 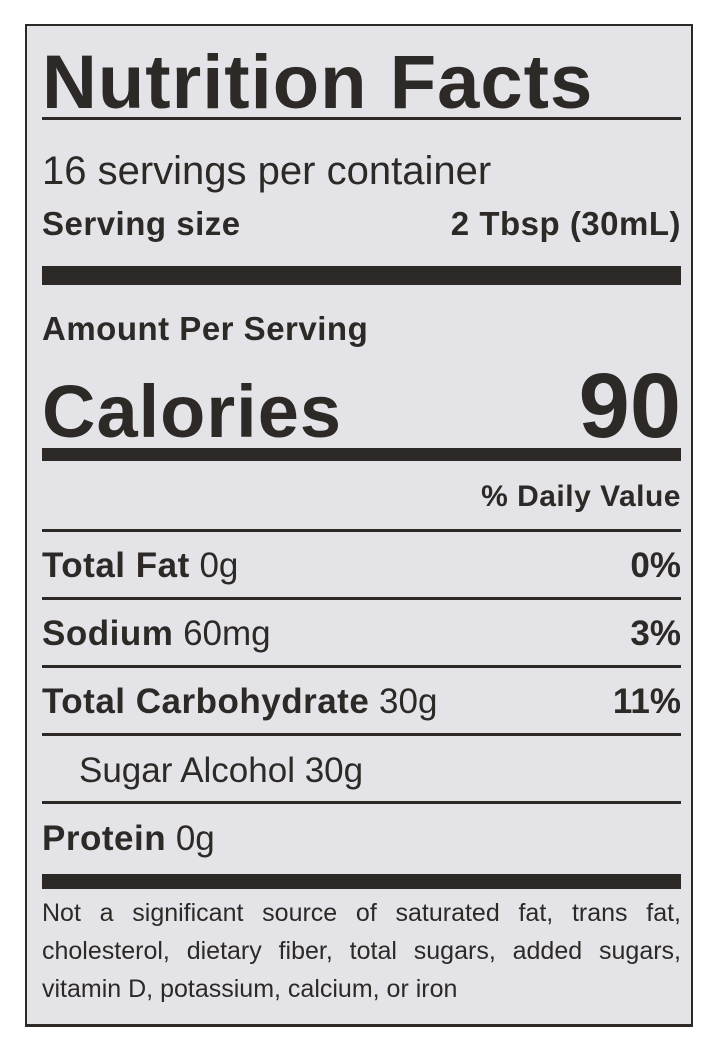 What do you see at coordinates (581, 496) in the screenshot?
I see `daily-value-header: % Daily Value` at bounding box center [581, 496].